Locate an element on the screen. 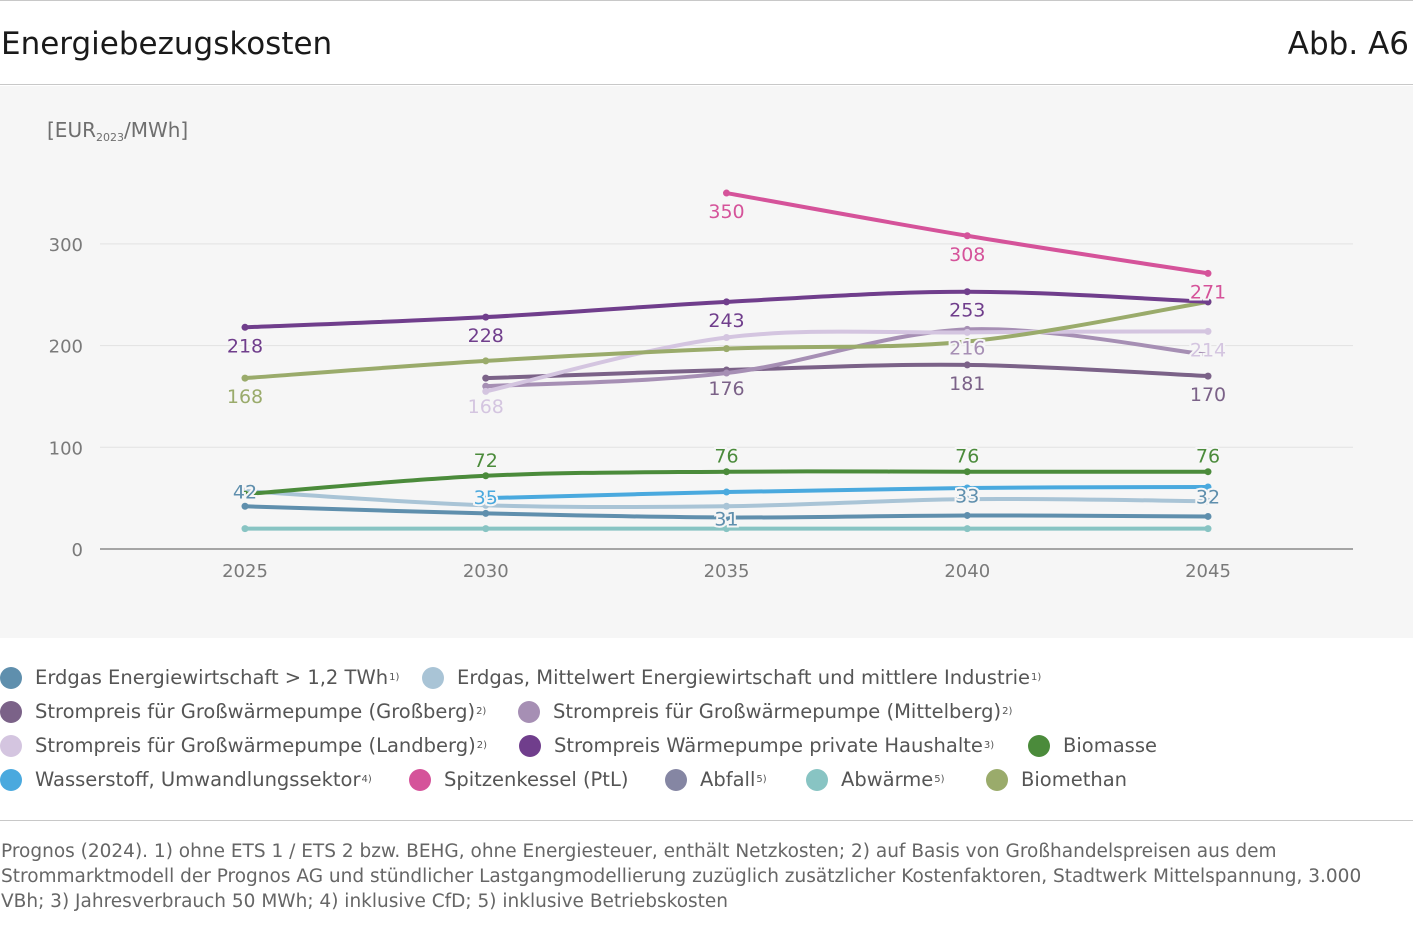 This screenshot has height=930, width=1413. legend-label: Abwärme is located at coordinates (887, 779).